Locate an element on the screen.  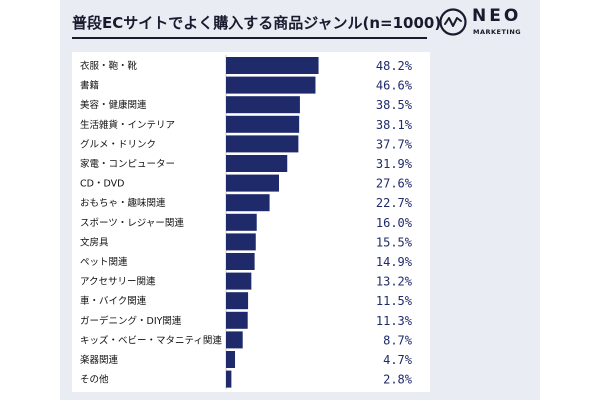
category-label: グルメ・ドリンク is located at coordinates (118, 144).